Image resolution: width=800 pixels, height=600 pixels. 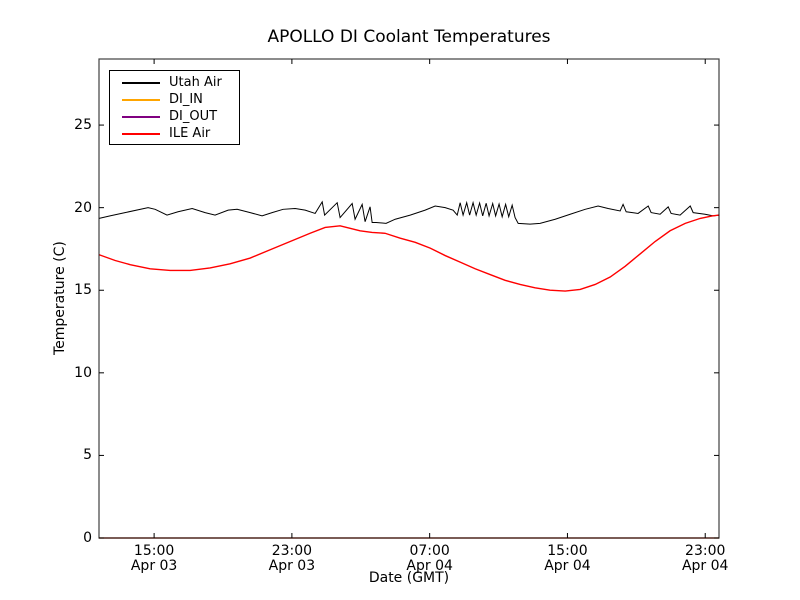 I want to click on legend-item-utah-air: Utah Air, so click(x=174, y=82).